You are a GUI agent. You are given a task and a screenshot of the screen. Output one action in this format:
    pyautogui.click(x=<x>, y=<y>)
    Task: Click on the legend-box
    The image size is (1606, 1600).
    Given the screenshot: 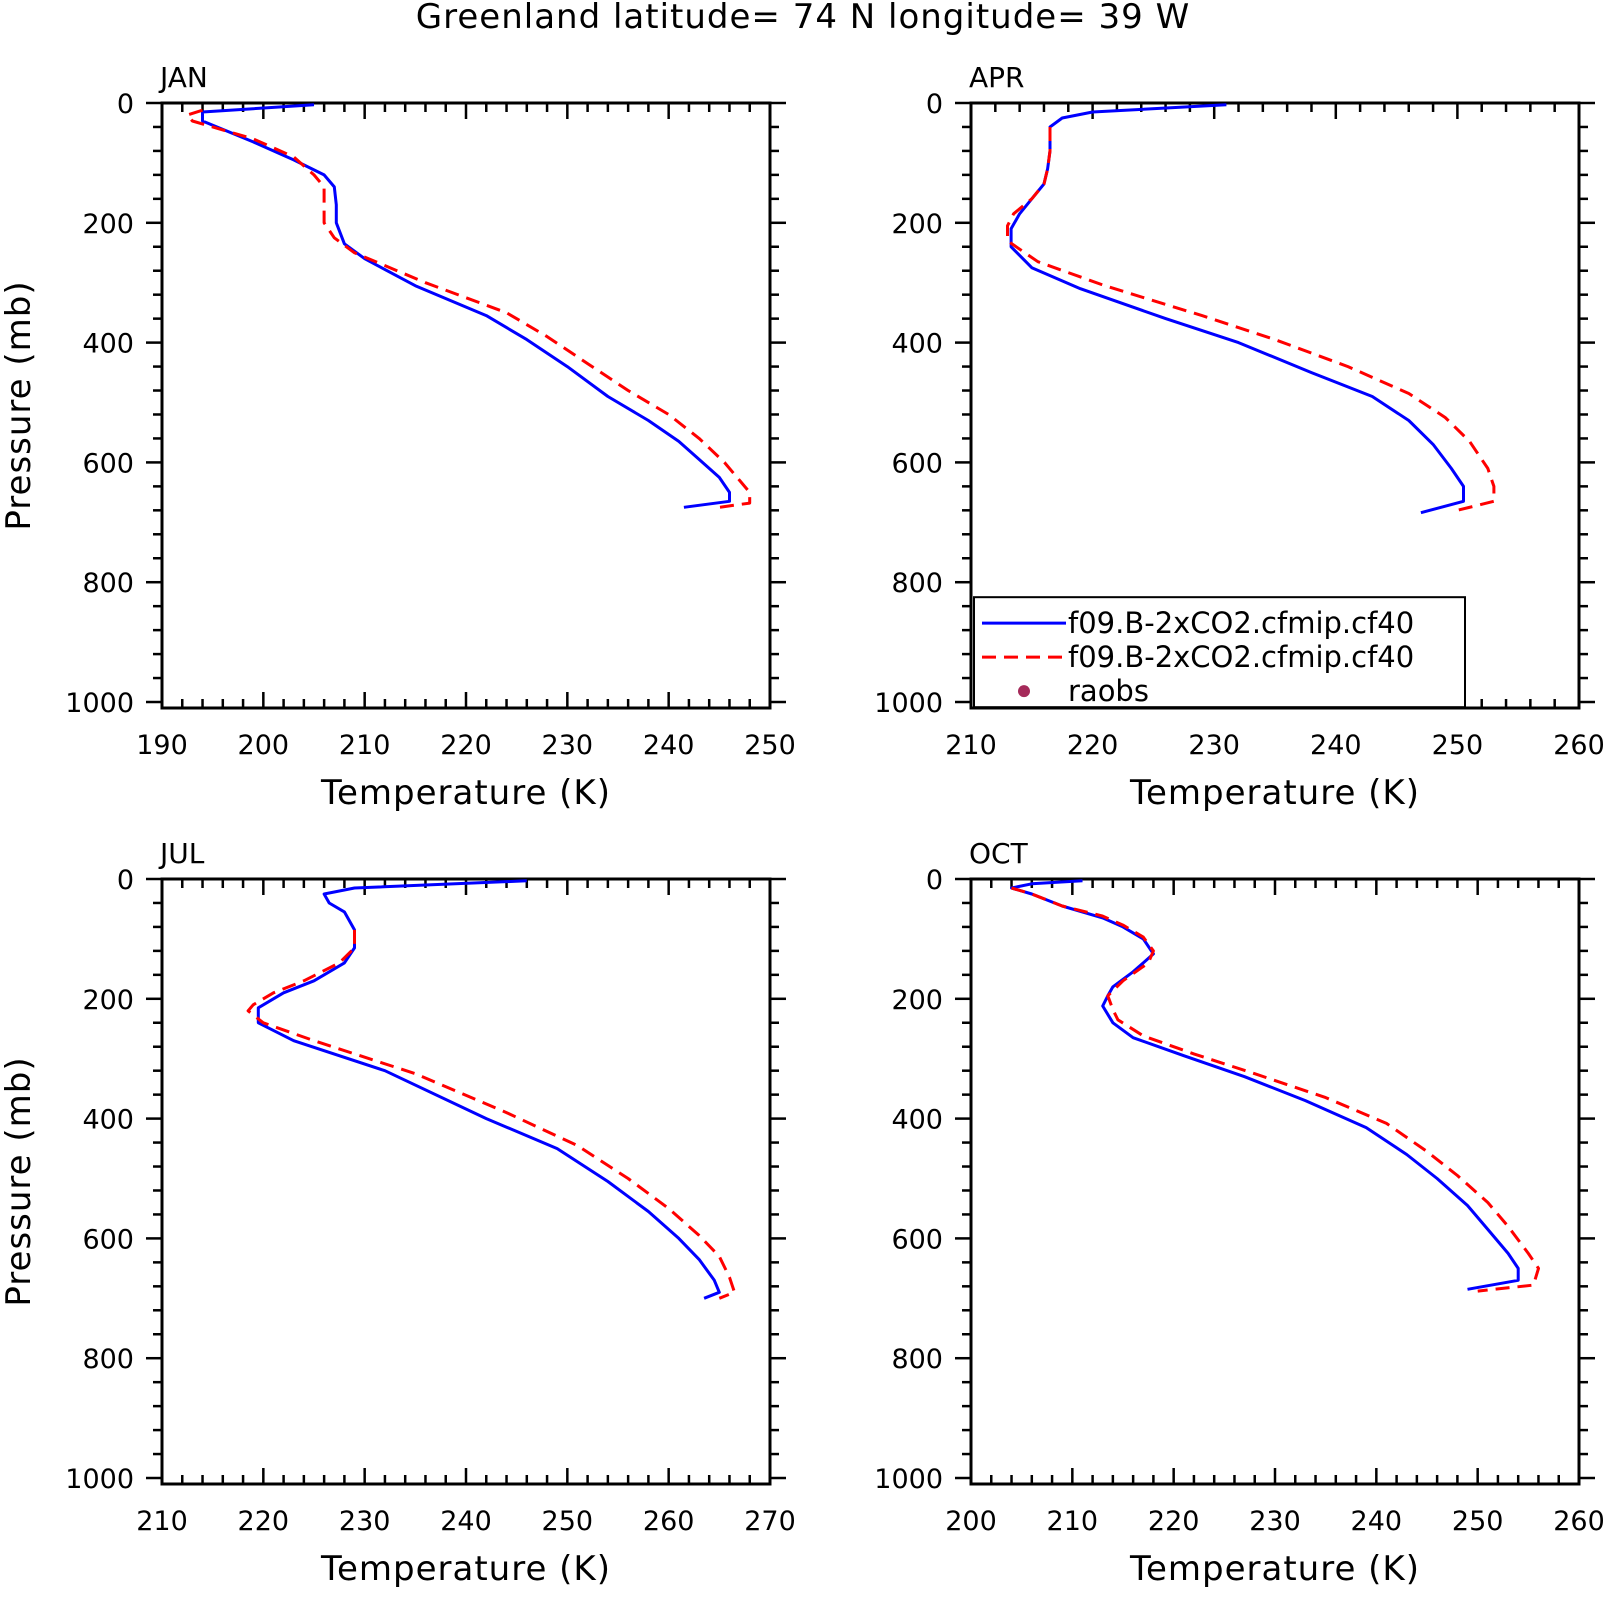 What is the action you would take?
    pyautogui.click(x=1219, y=652)
    